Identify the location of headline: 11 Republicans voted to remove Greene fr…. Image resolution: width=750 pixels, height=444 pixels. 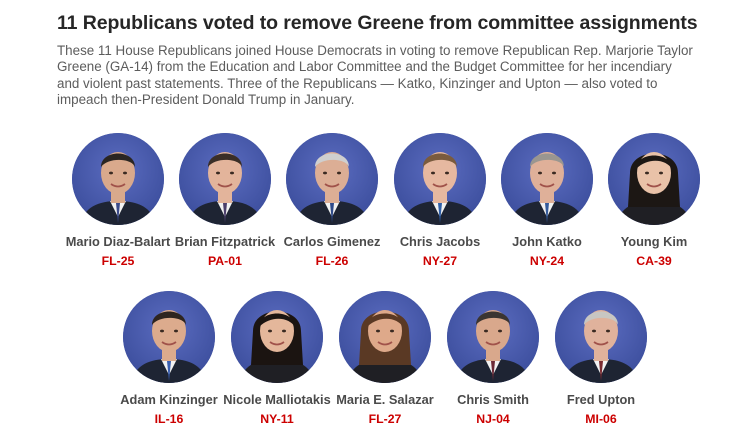
(377, 23).